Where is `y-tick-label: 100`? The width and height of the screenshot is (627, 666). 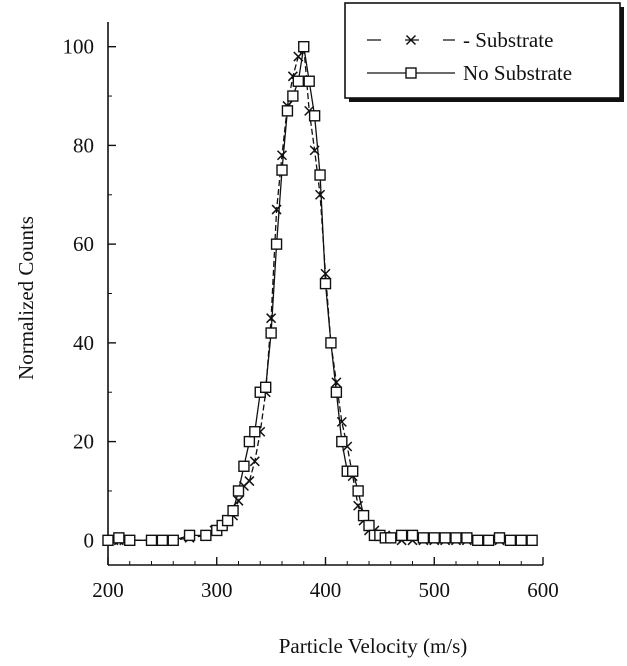 y-tick-label: 100 is located at coordinates (79, 47).